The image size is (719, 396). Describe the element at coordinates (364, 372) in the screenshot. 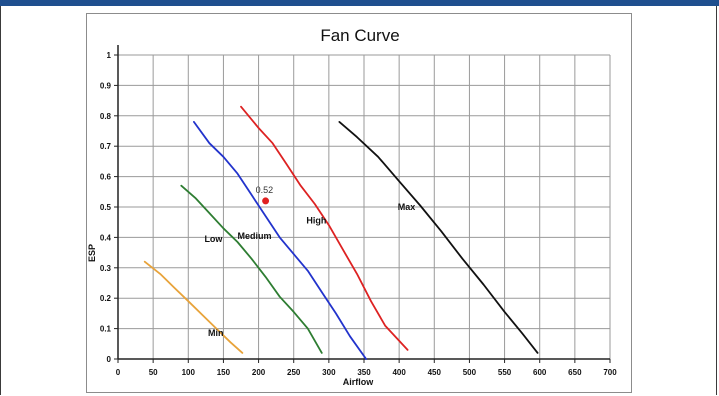

I see `x-tick-label: 350` at that location.